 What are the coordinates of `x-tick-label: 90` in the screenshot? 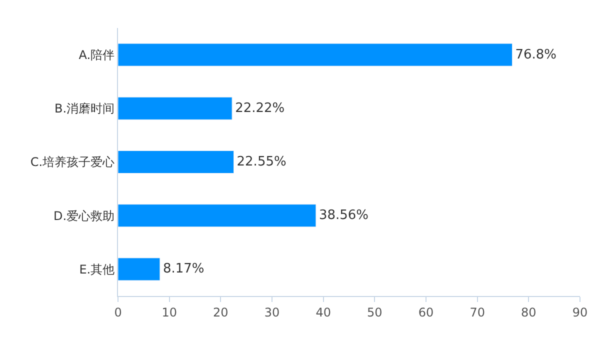 It's located at (580, 312).